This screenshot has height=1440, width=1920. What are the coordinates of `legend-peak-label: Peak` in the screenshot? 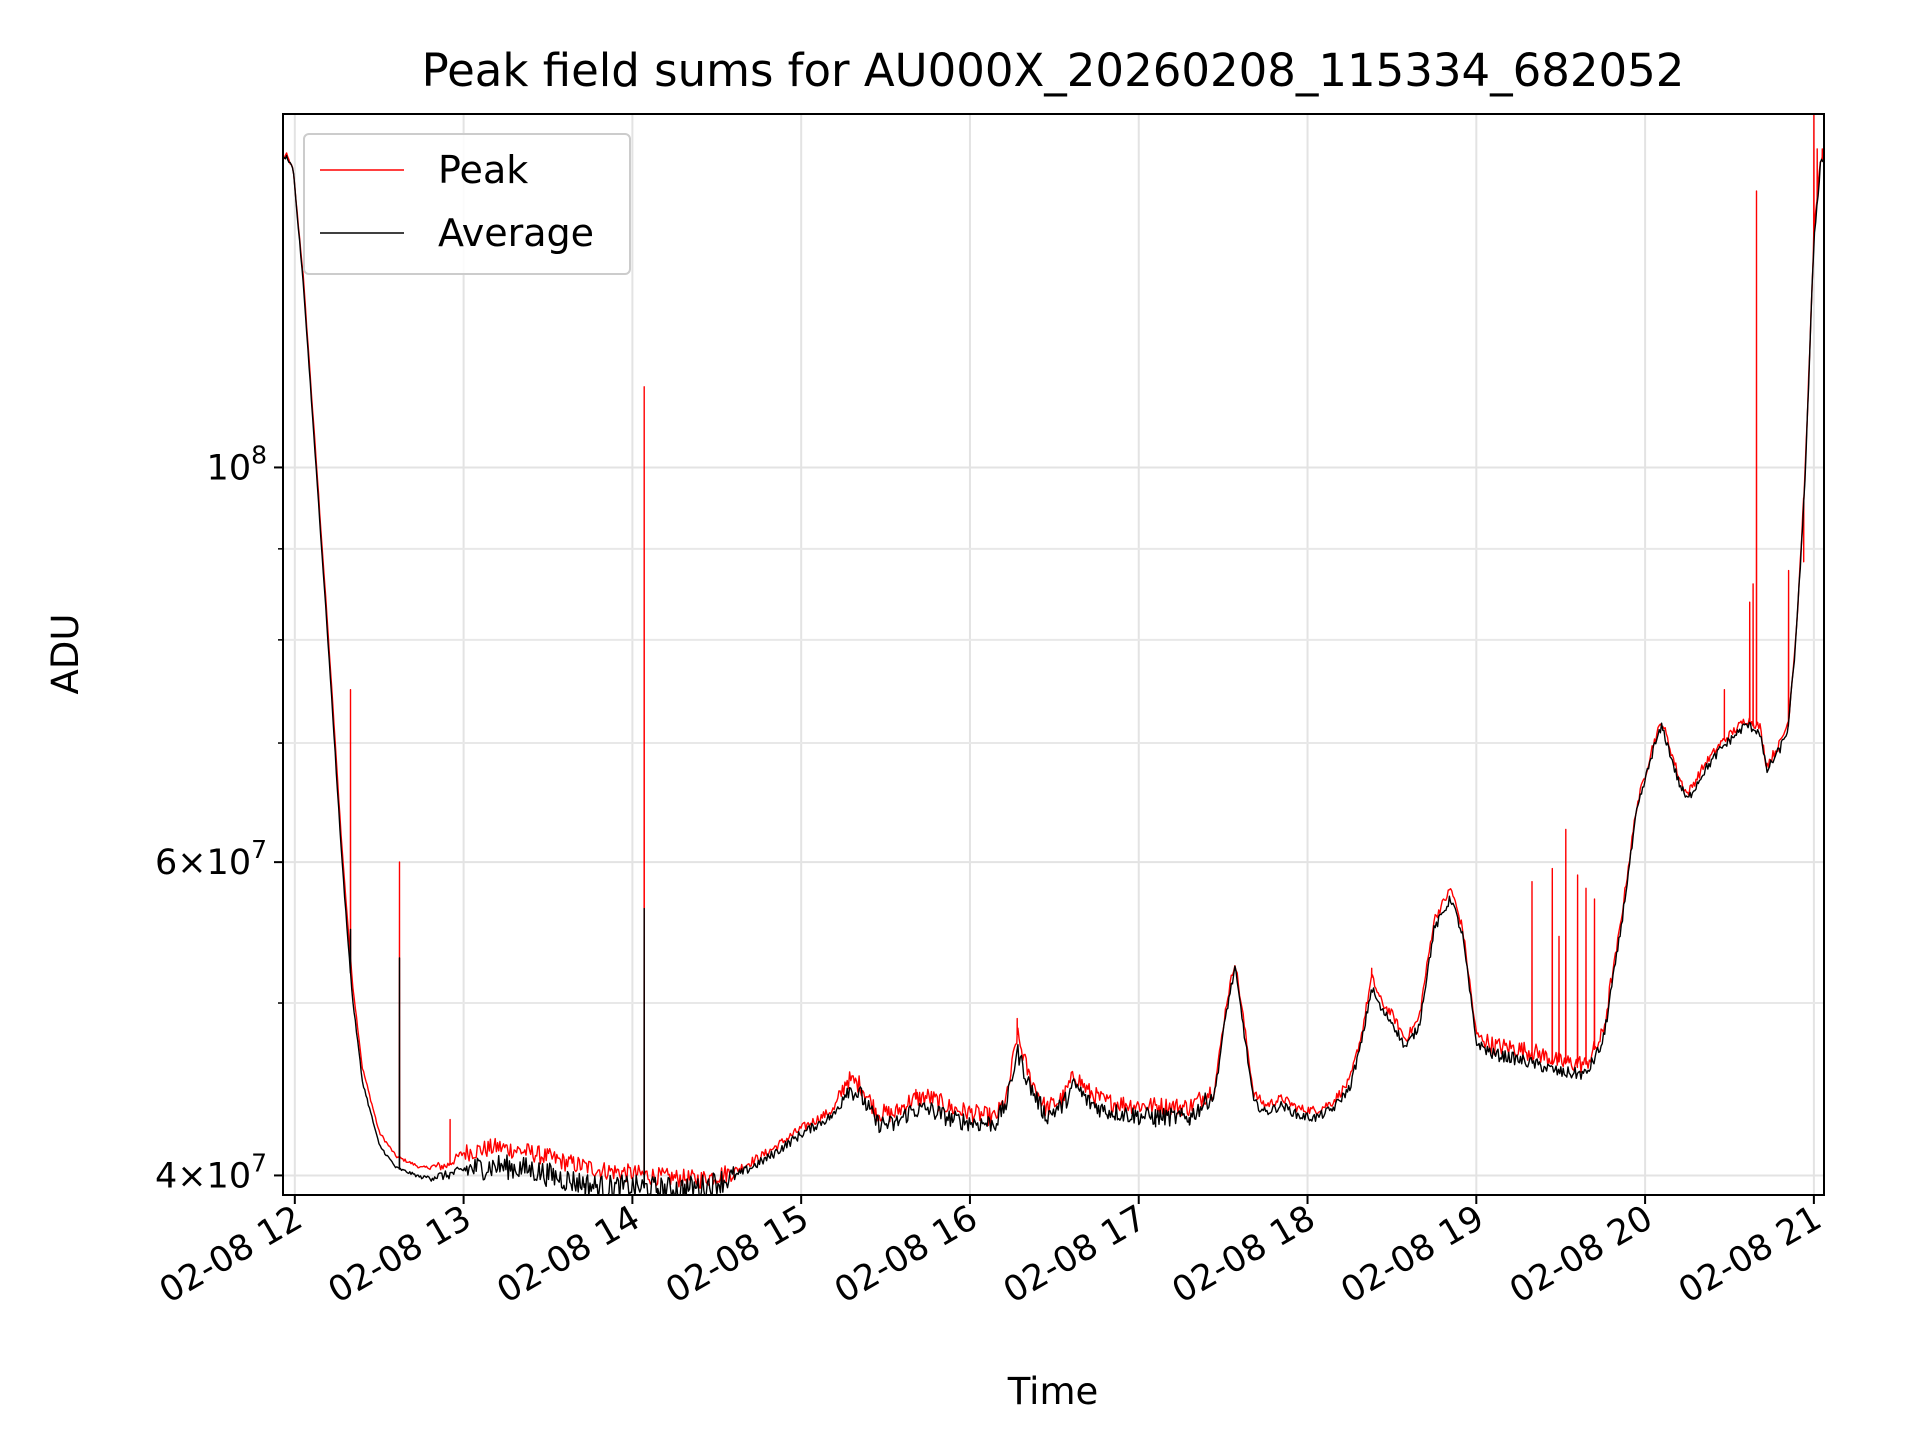 It's located at (483, 170).